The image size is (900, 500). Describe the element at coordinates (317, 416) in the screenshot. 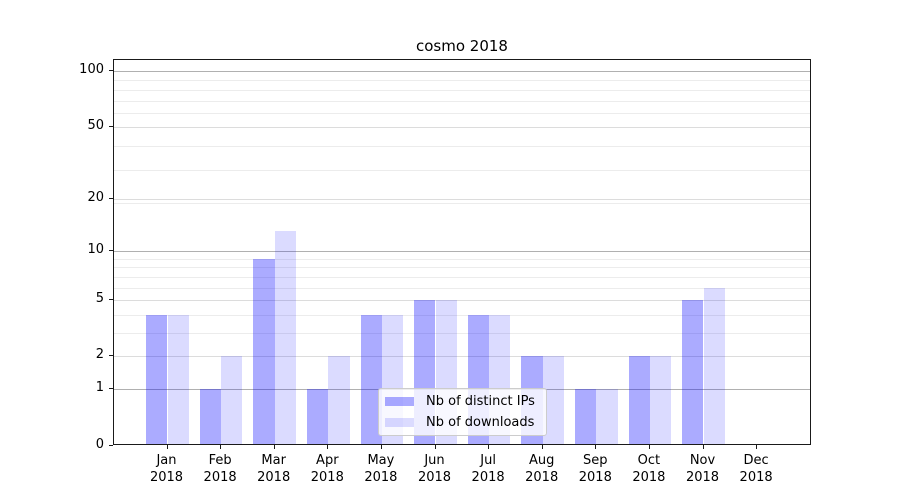

I see `bar-ips-apr` at that location.